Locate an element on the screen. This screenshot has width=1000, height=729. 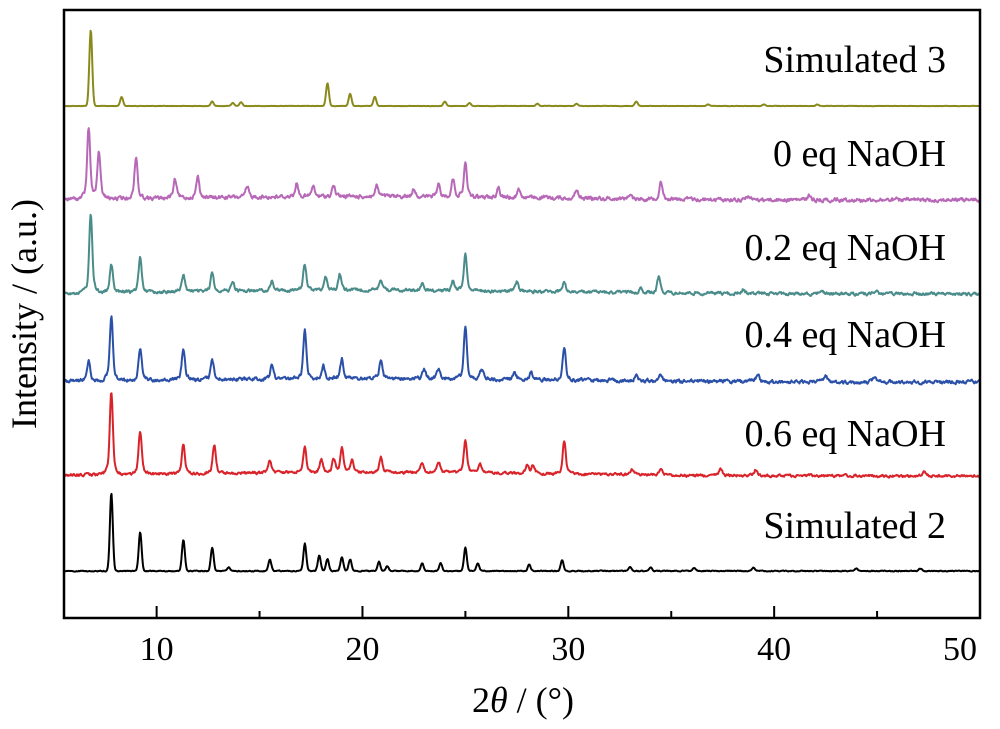
series-line-0-6-eq-naoh is located at coordinates (522, 435).